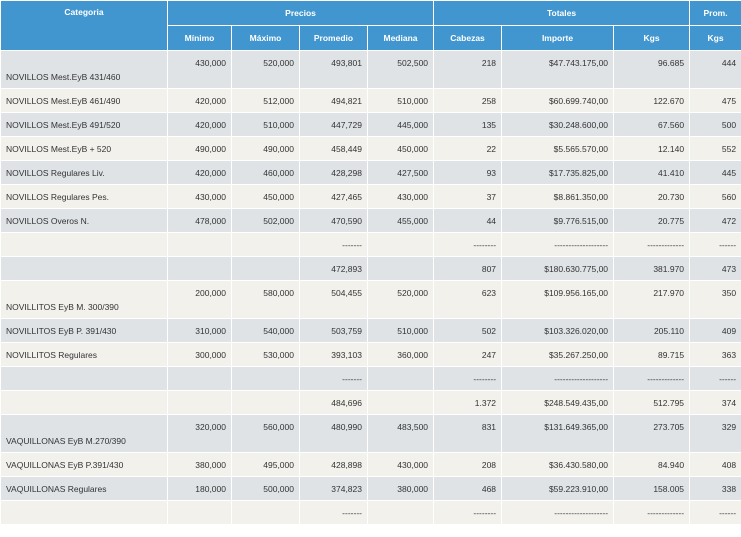 The image size is (741, 537). What do you see at coordinates (370, 402) in the screenshot?
I see `table-row: 484,696 1.372 $248.549.435,00 512.795 374` at bounding box center [370, 402].